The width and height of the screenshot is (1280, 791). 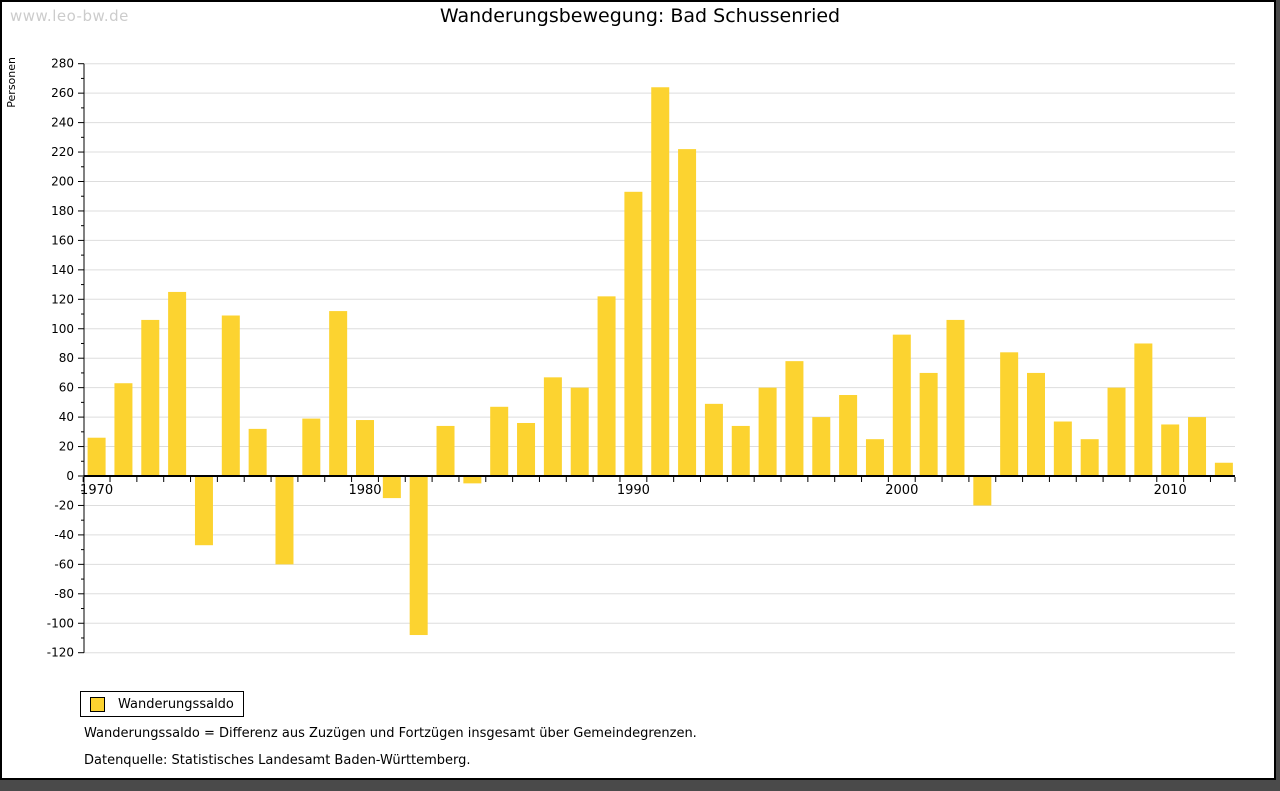 I want to click on y-tick-label: -80, so click(x=64, y=594).